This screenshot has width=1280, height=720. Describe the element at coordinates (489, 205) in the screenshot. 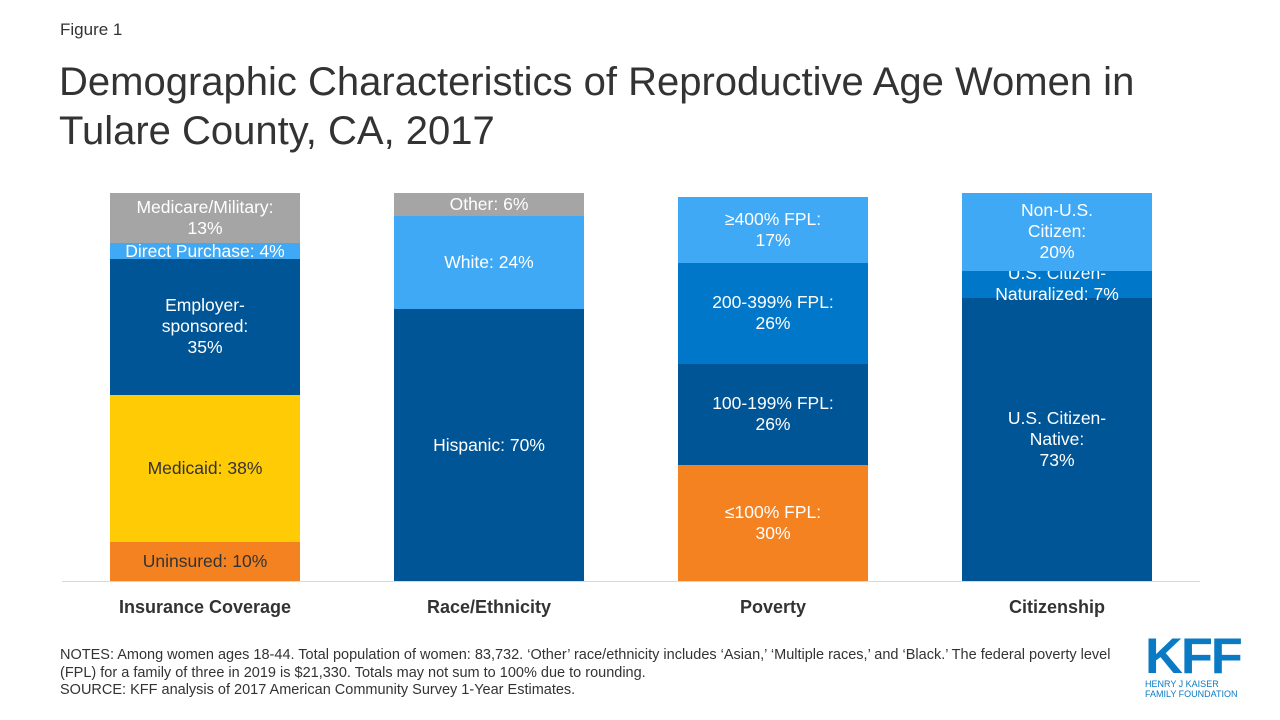

I see `bar-segment: Other: 6%` at that location.